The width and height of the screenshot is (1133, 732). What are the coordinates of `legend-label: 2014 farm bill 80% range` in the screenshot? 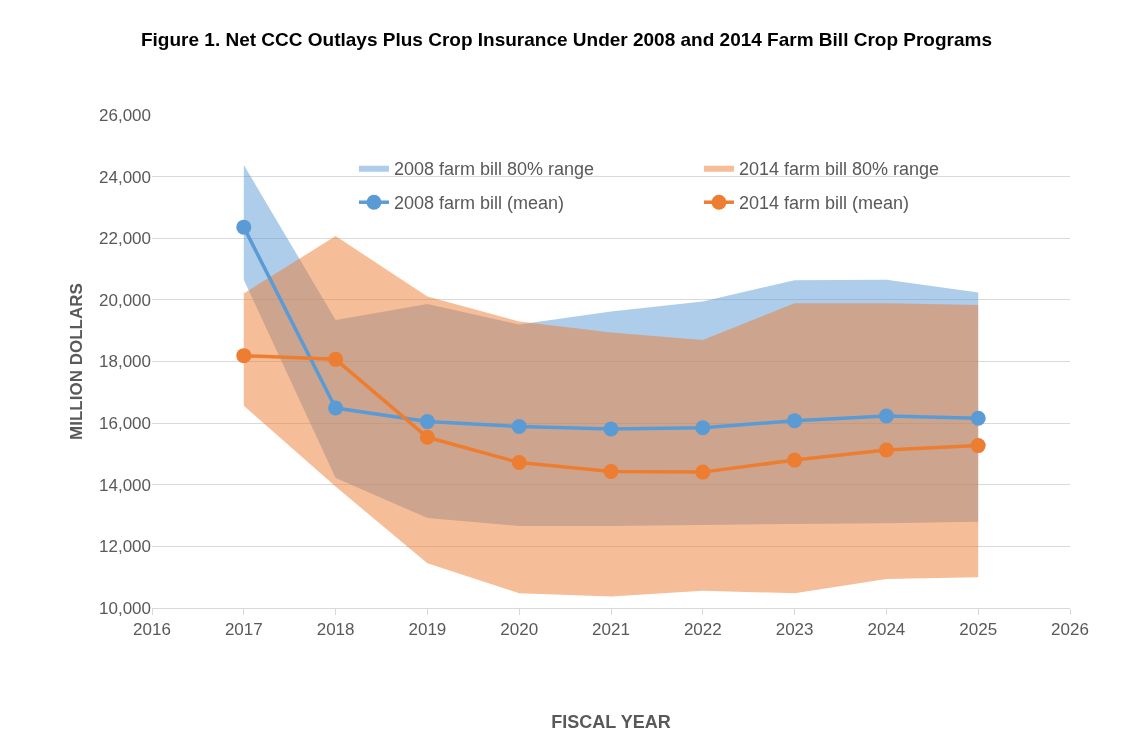 It's located at (839, 168).